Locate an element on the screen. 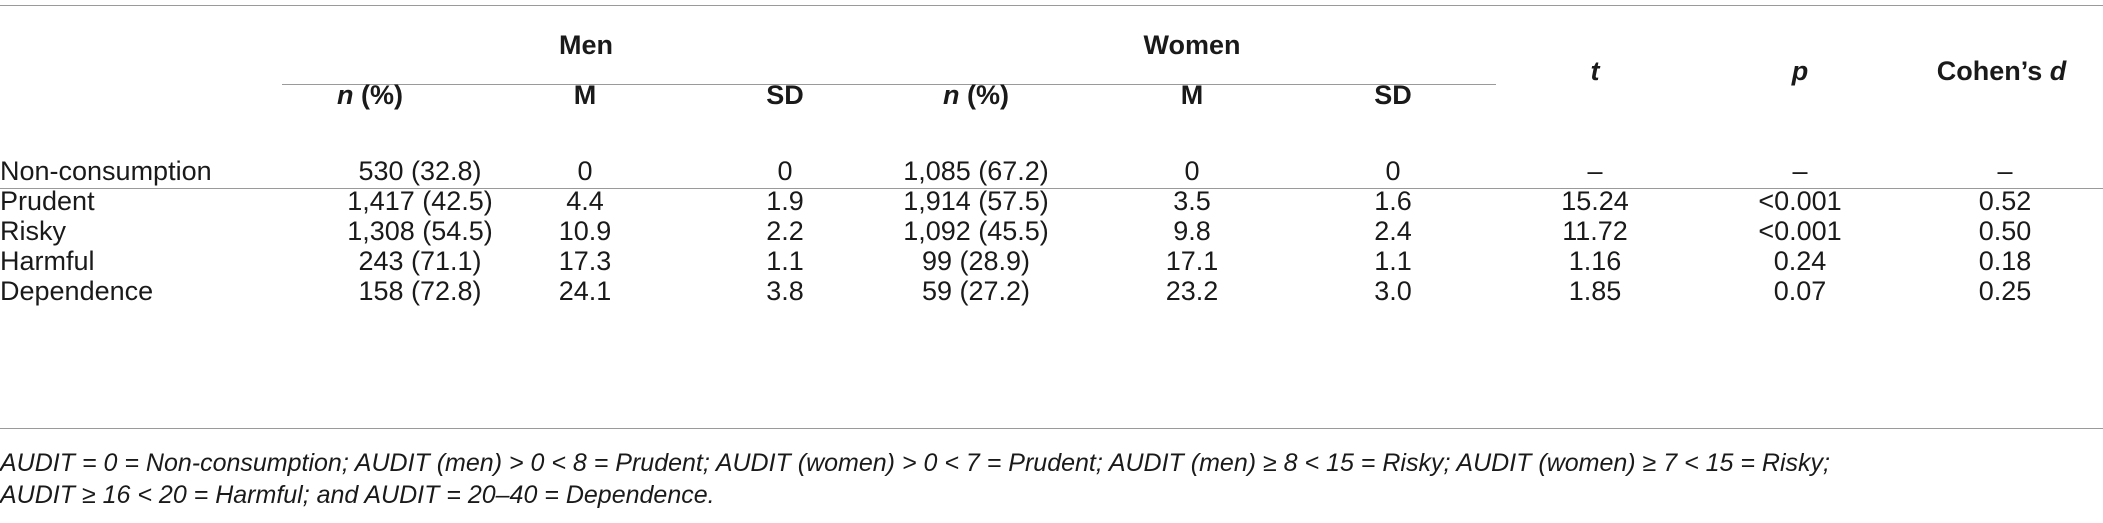 The height and width of the screenshot is (523, 2103). col-header-men-n: n (%) is located at coordinates (370, 95).